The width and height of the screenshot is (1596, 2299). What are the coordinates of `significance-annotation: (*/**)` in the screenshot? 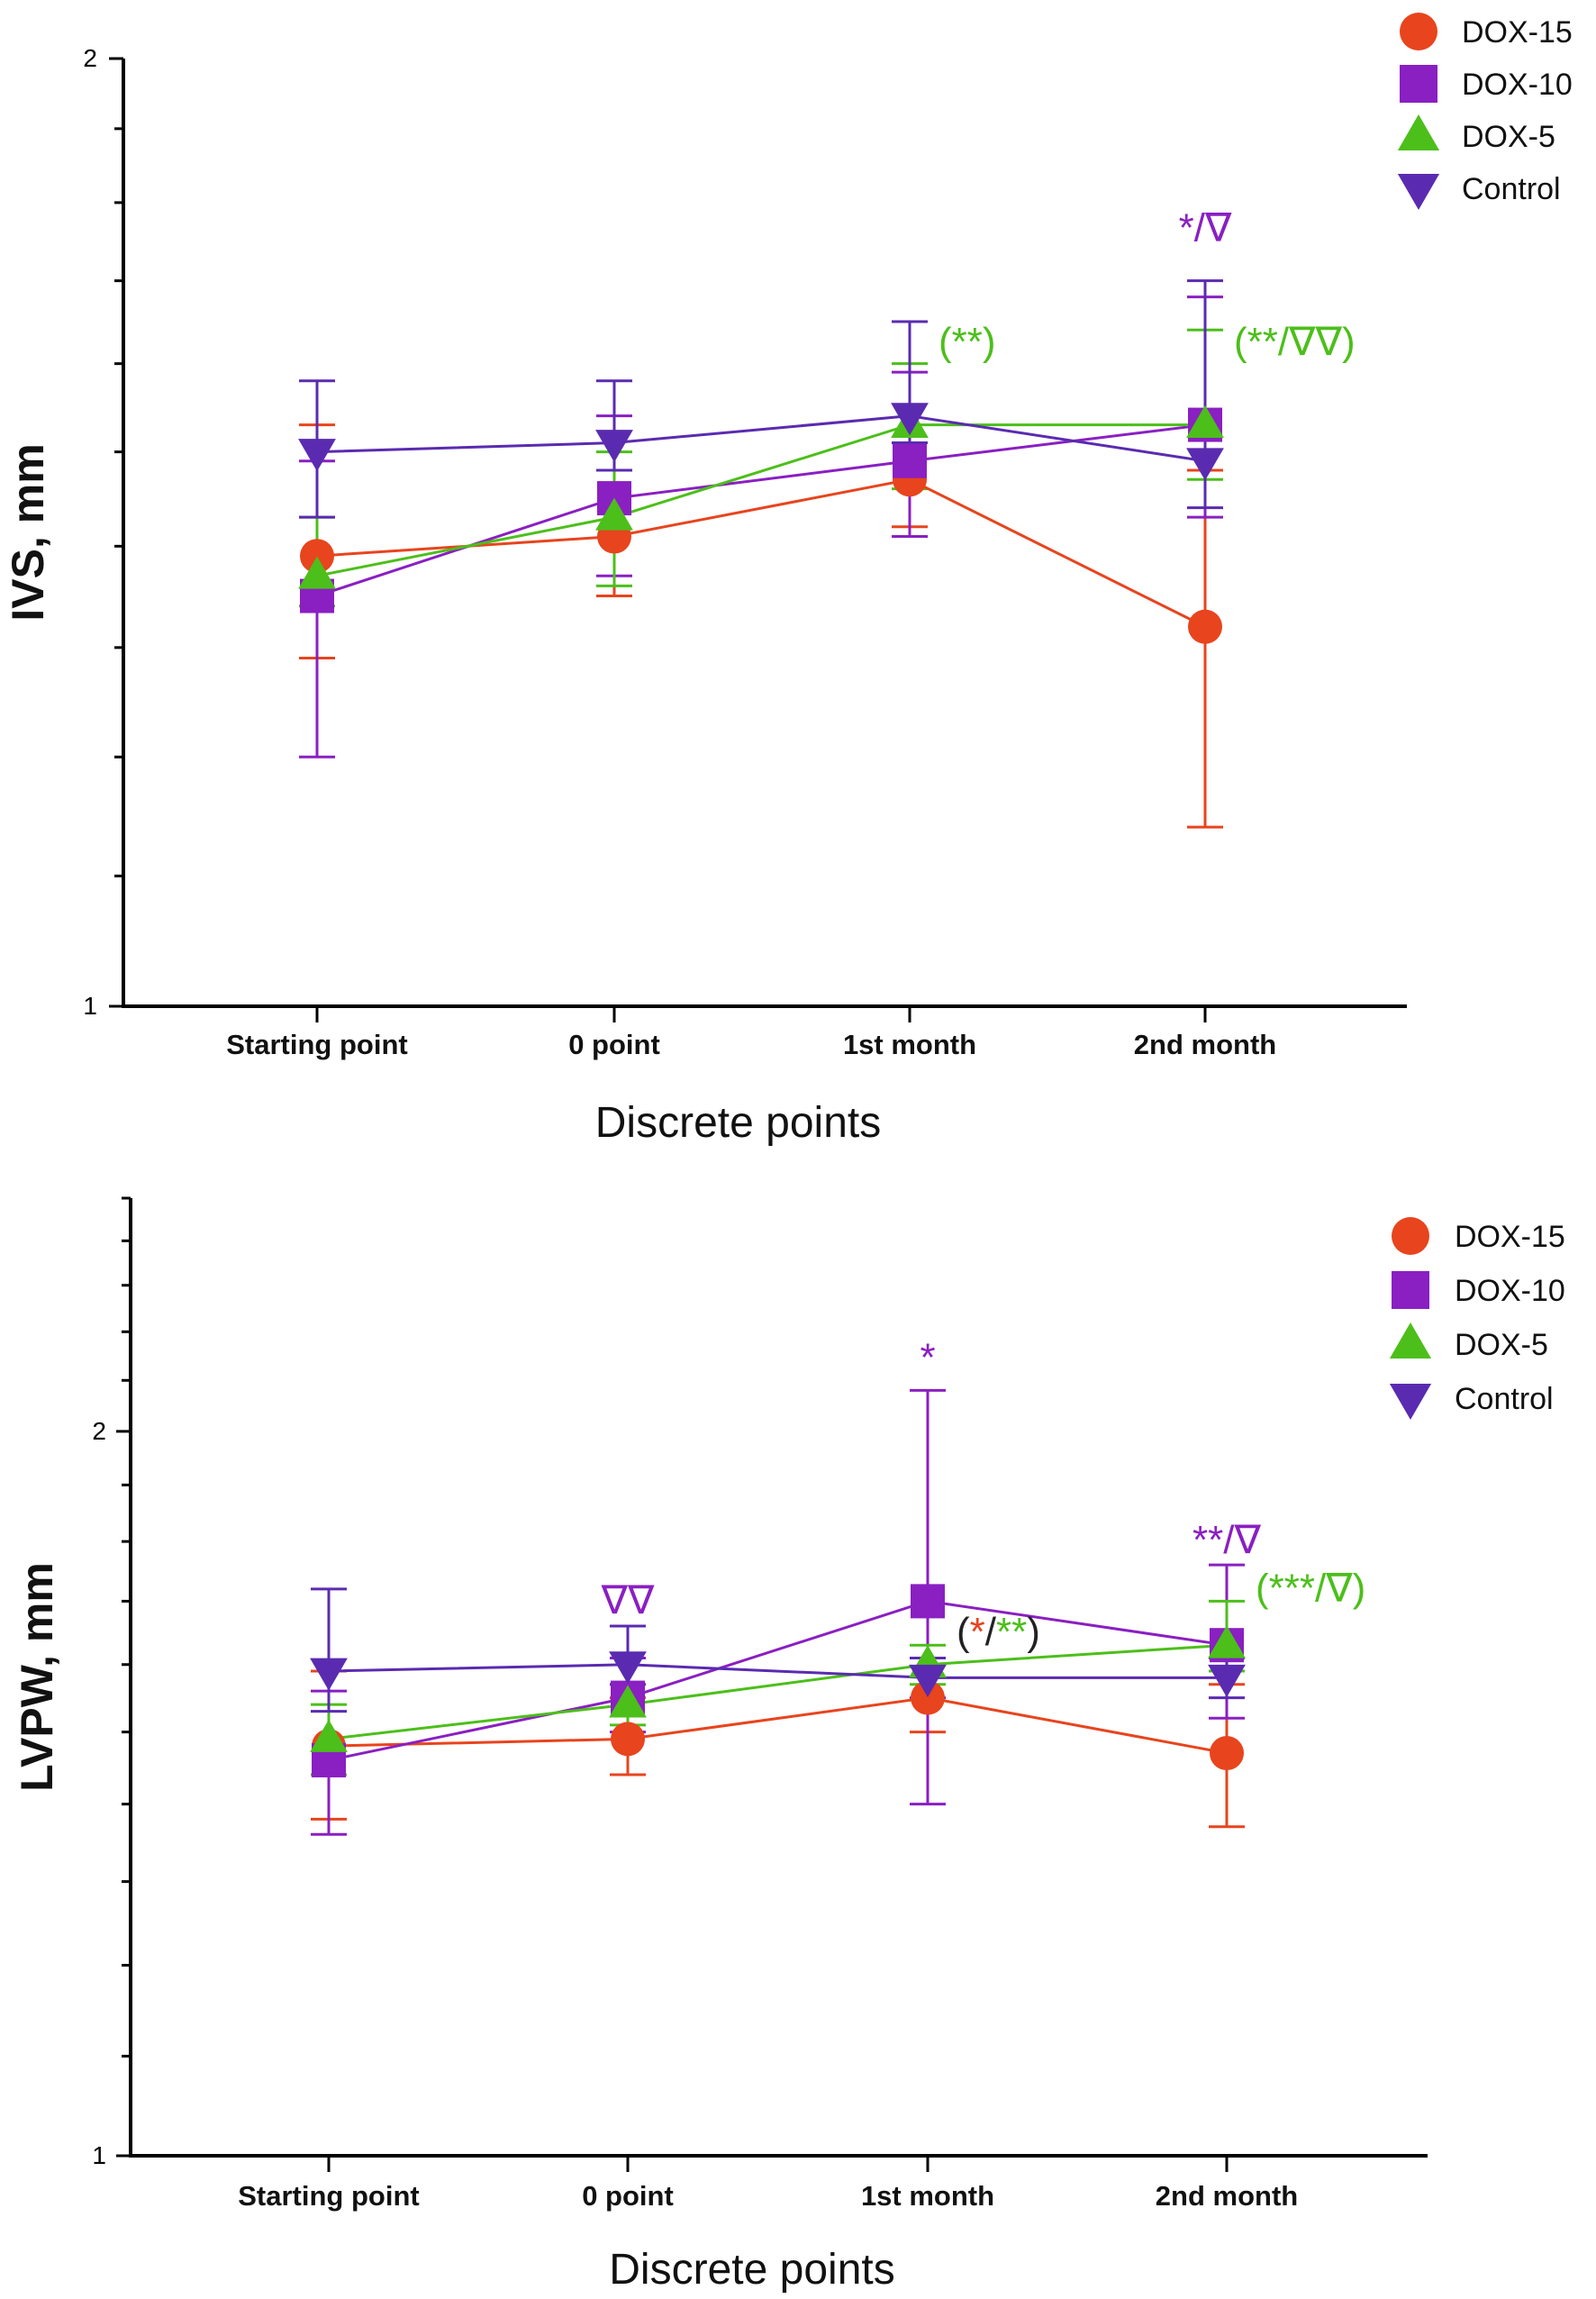 It's located at (998, 1632).